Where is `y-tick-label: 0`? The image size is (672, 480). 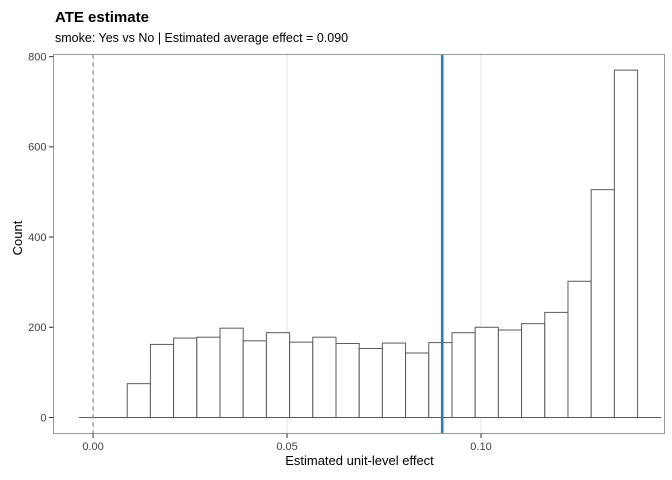 y-tick-label: 0 is located at coordinates (43, 418).